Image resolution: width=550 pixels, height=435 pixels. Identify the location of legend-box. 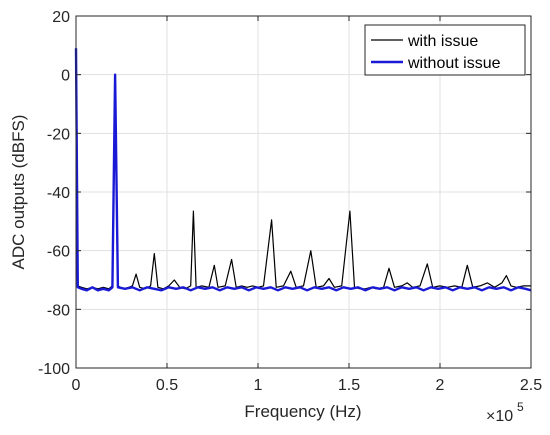
(445, 50).